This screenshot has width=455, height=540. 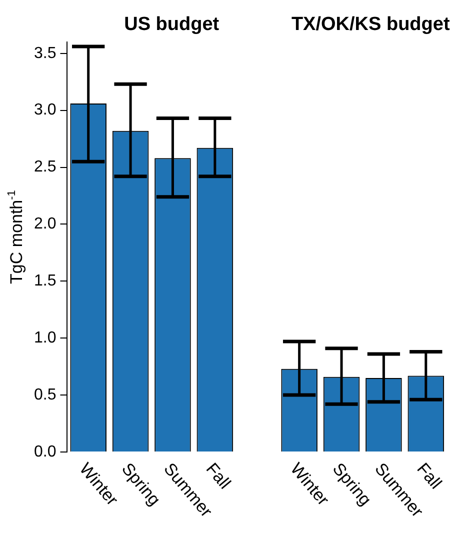 What do you see at coordinates (45, 110) in the screenshot?
I see `y-tick-label: 3.0` at bounding box center [45, 110].